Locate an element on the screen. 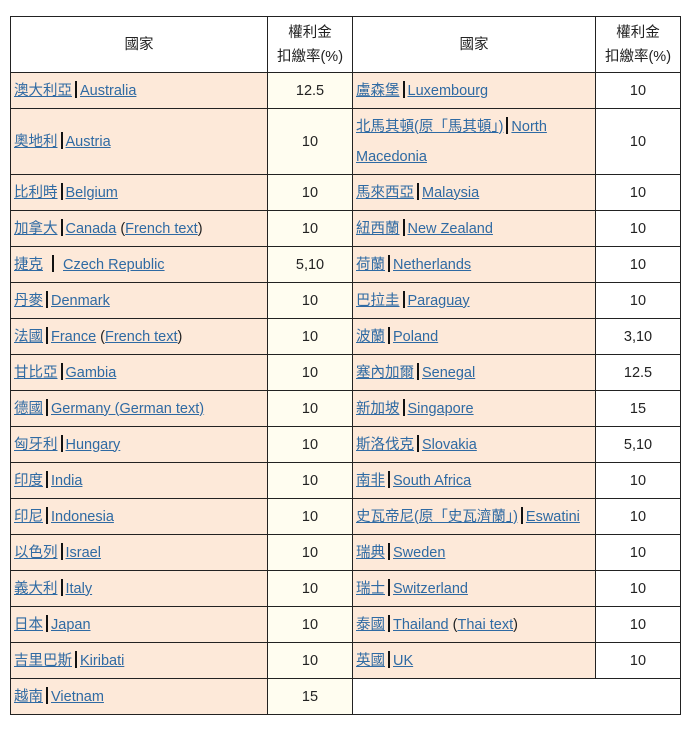 This screenshot has height=729, width=687. country-cn-link: 北馬其頓(原「馬其頓」) is located at coordinates (430, 126).